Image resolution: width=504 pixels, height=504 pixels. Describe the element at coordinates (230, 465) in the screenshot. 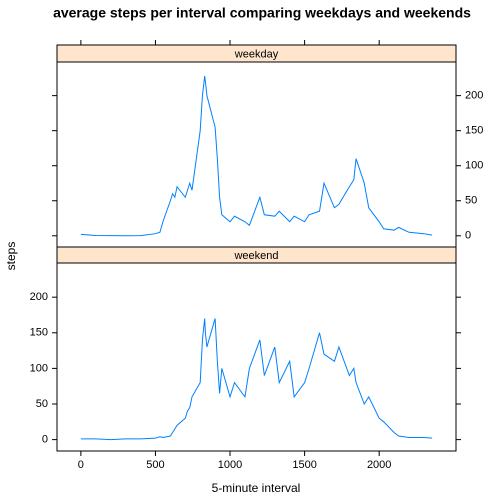

I see `x-tick-label: 1000` at that location.